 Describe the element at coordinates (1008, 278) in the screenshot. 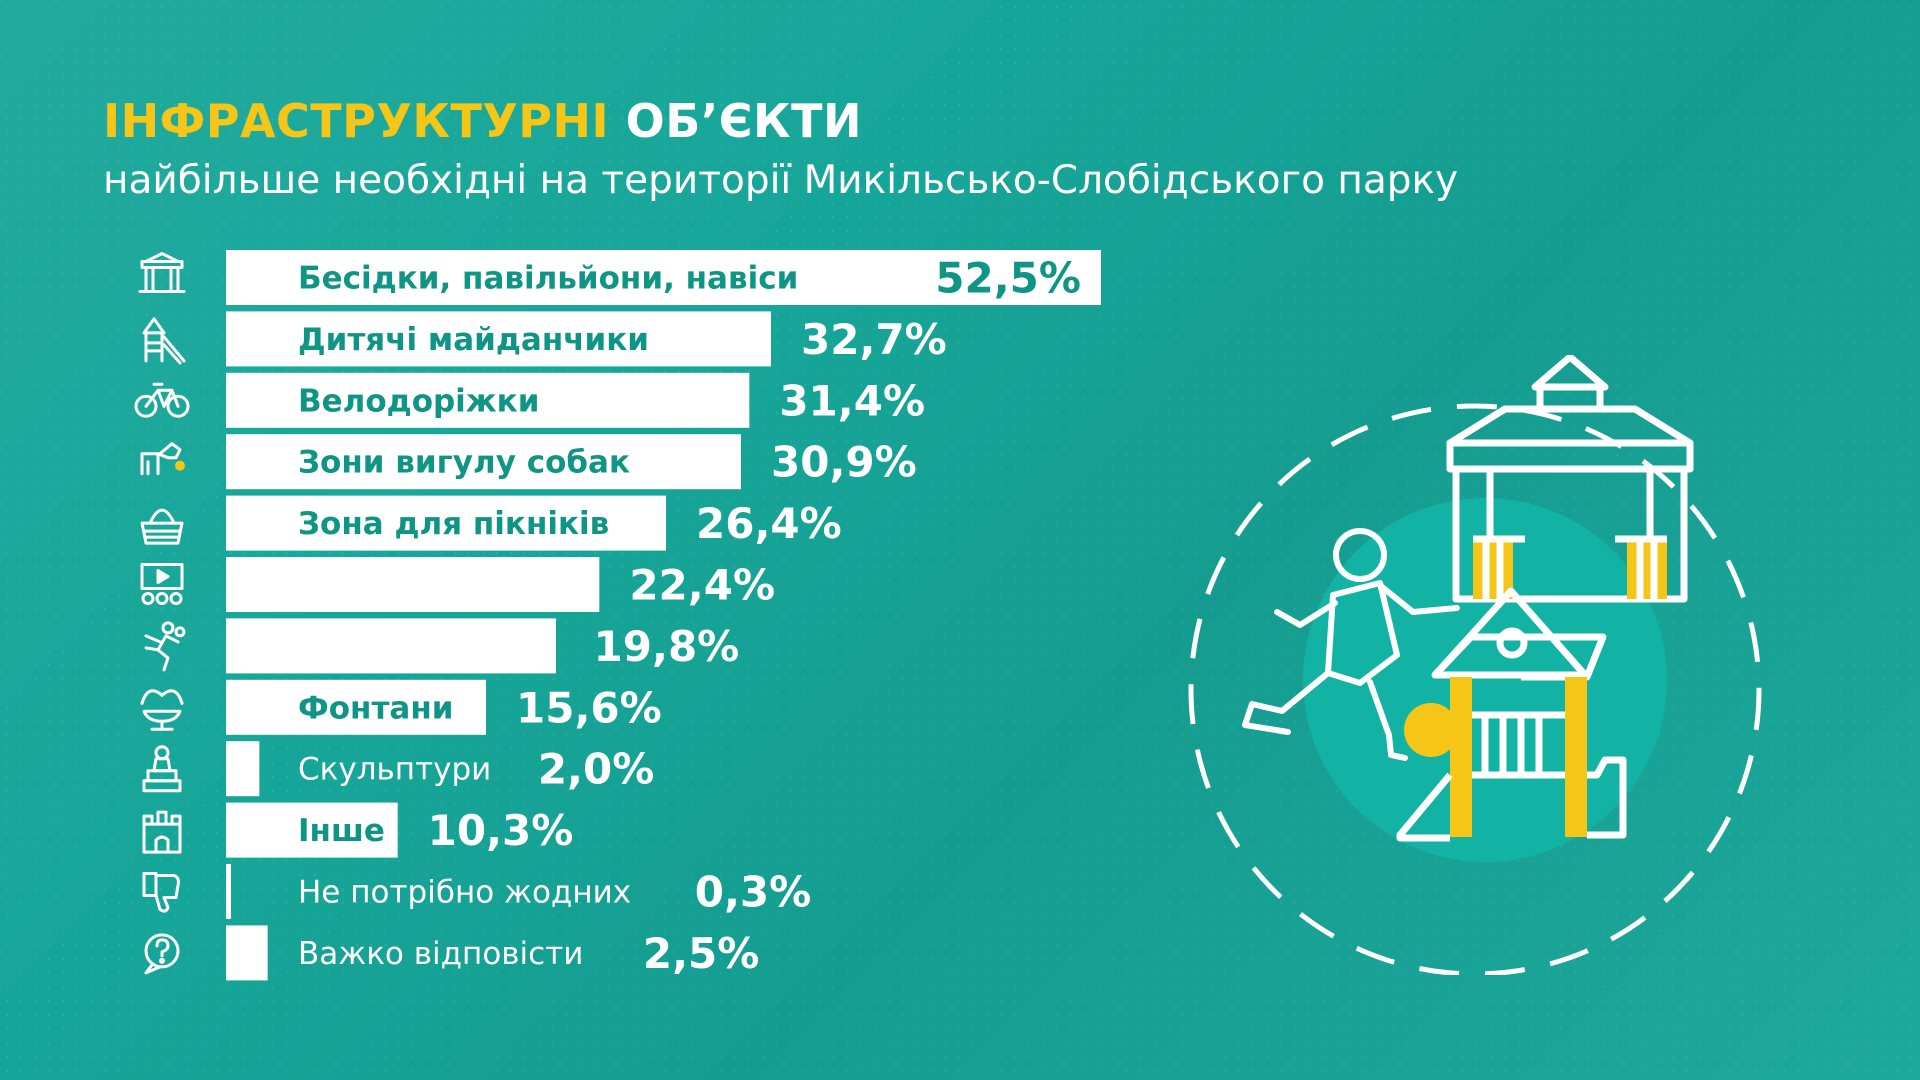

I see `value-label: 52,5%` at that location.